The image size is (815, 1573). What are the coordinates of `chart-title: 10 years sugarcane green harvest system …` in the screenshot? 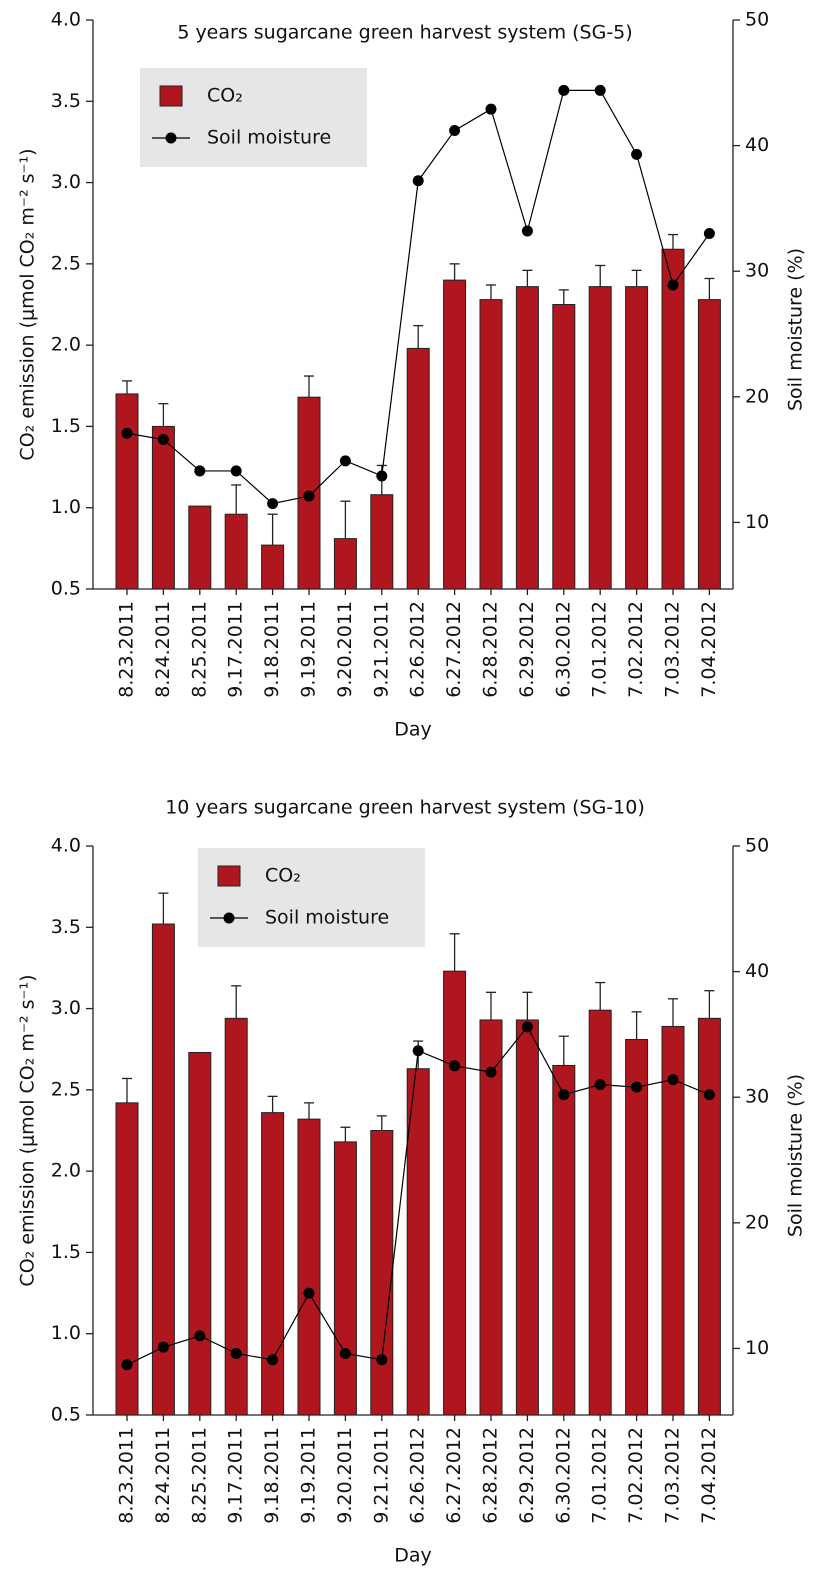 It's located at (405, 808).